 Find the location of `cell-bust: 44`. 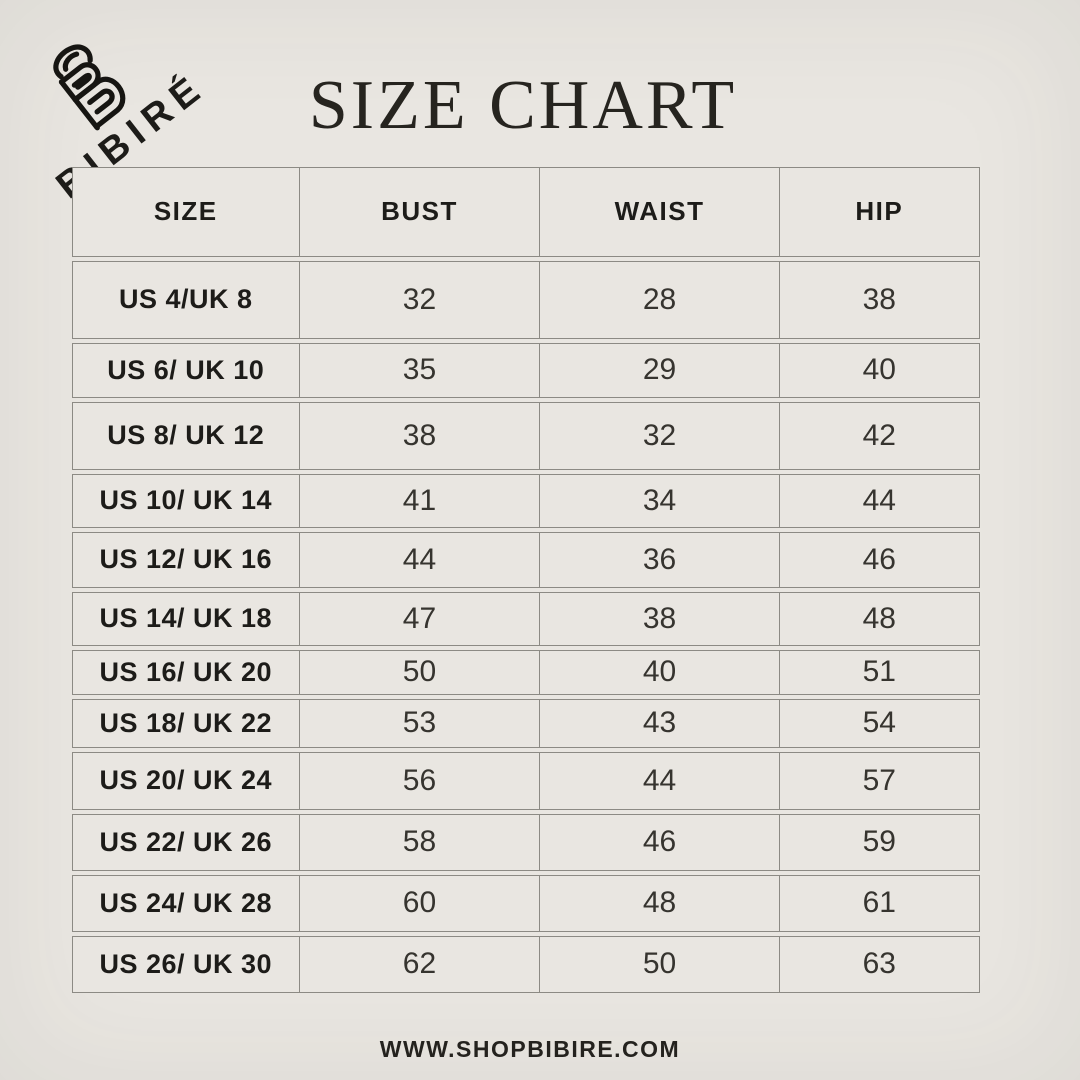

cell-bust: 44 is located at coordinates (420, 560).